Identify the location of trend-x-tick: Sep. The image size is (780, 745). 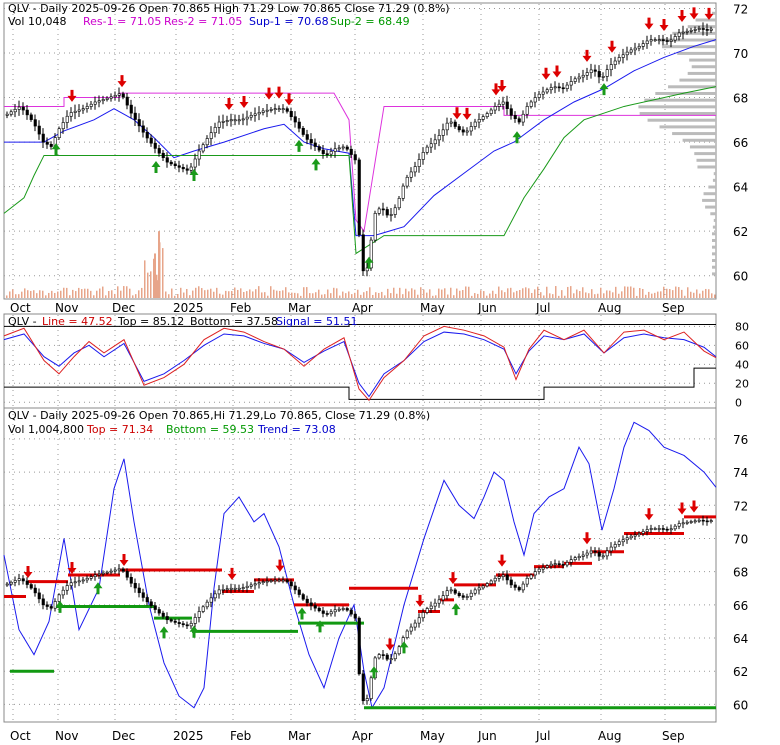
(673, 736).